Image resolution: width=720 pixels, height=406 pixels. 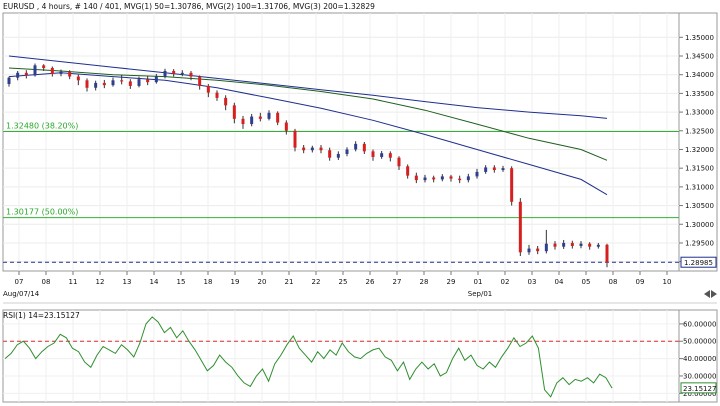 What do you see at coordinates (699, 206) in the screenshot?
I see `price-axis-label: 1.30500` at bounding box center [699, 206].